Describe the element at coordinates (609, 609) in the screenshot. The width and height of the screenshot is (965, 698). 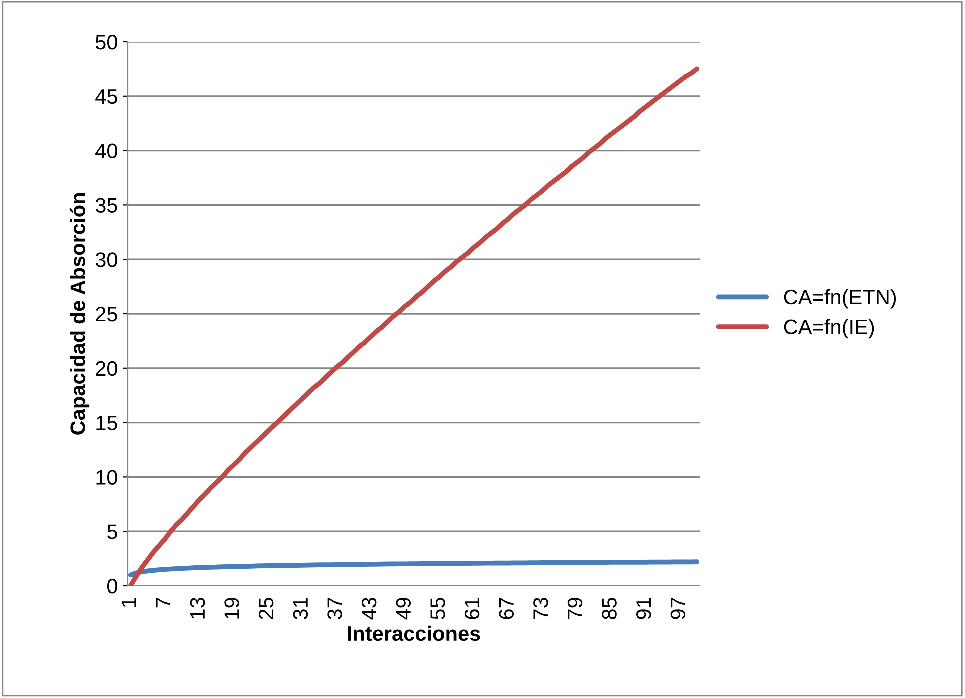
I see `x-tick-label: 85` at that location.